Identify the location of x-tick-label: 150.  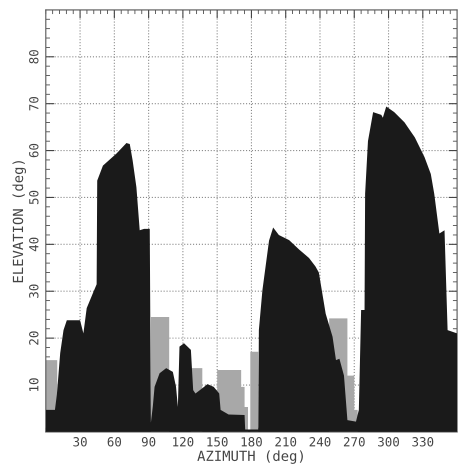
(217, 442).